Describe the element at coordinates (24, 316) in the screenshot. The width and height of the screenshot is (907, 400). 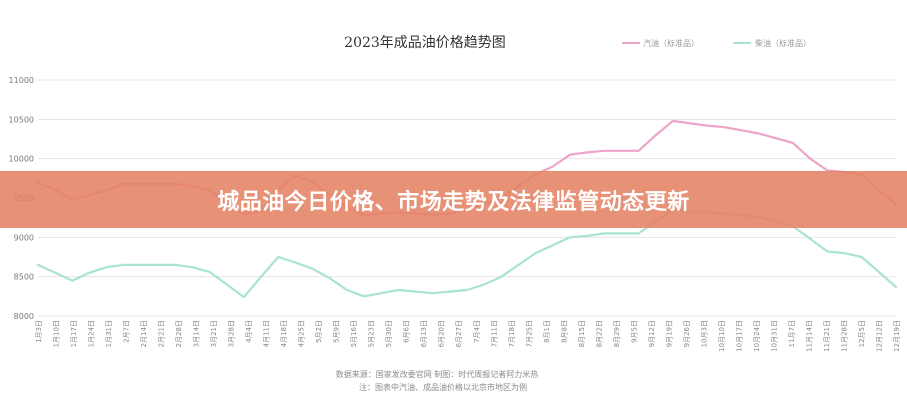
I see `y-tick-label: 8000` at that location.